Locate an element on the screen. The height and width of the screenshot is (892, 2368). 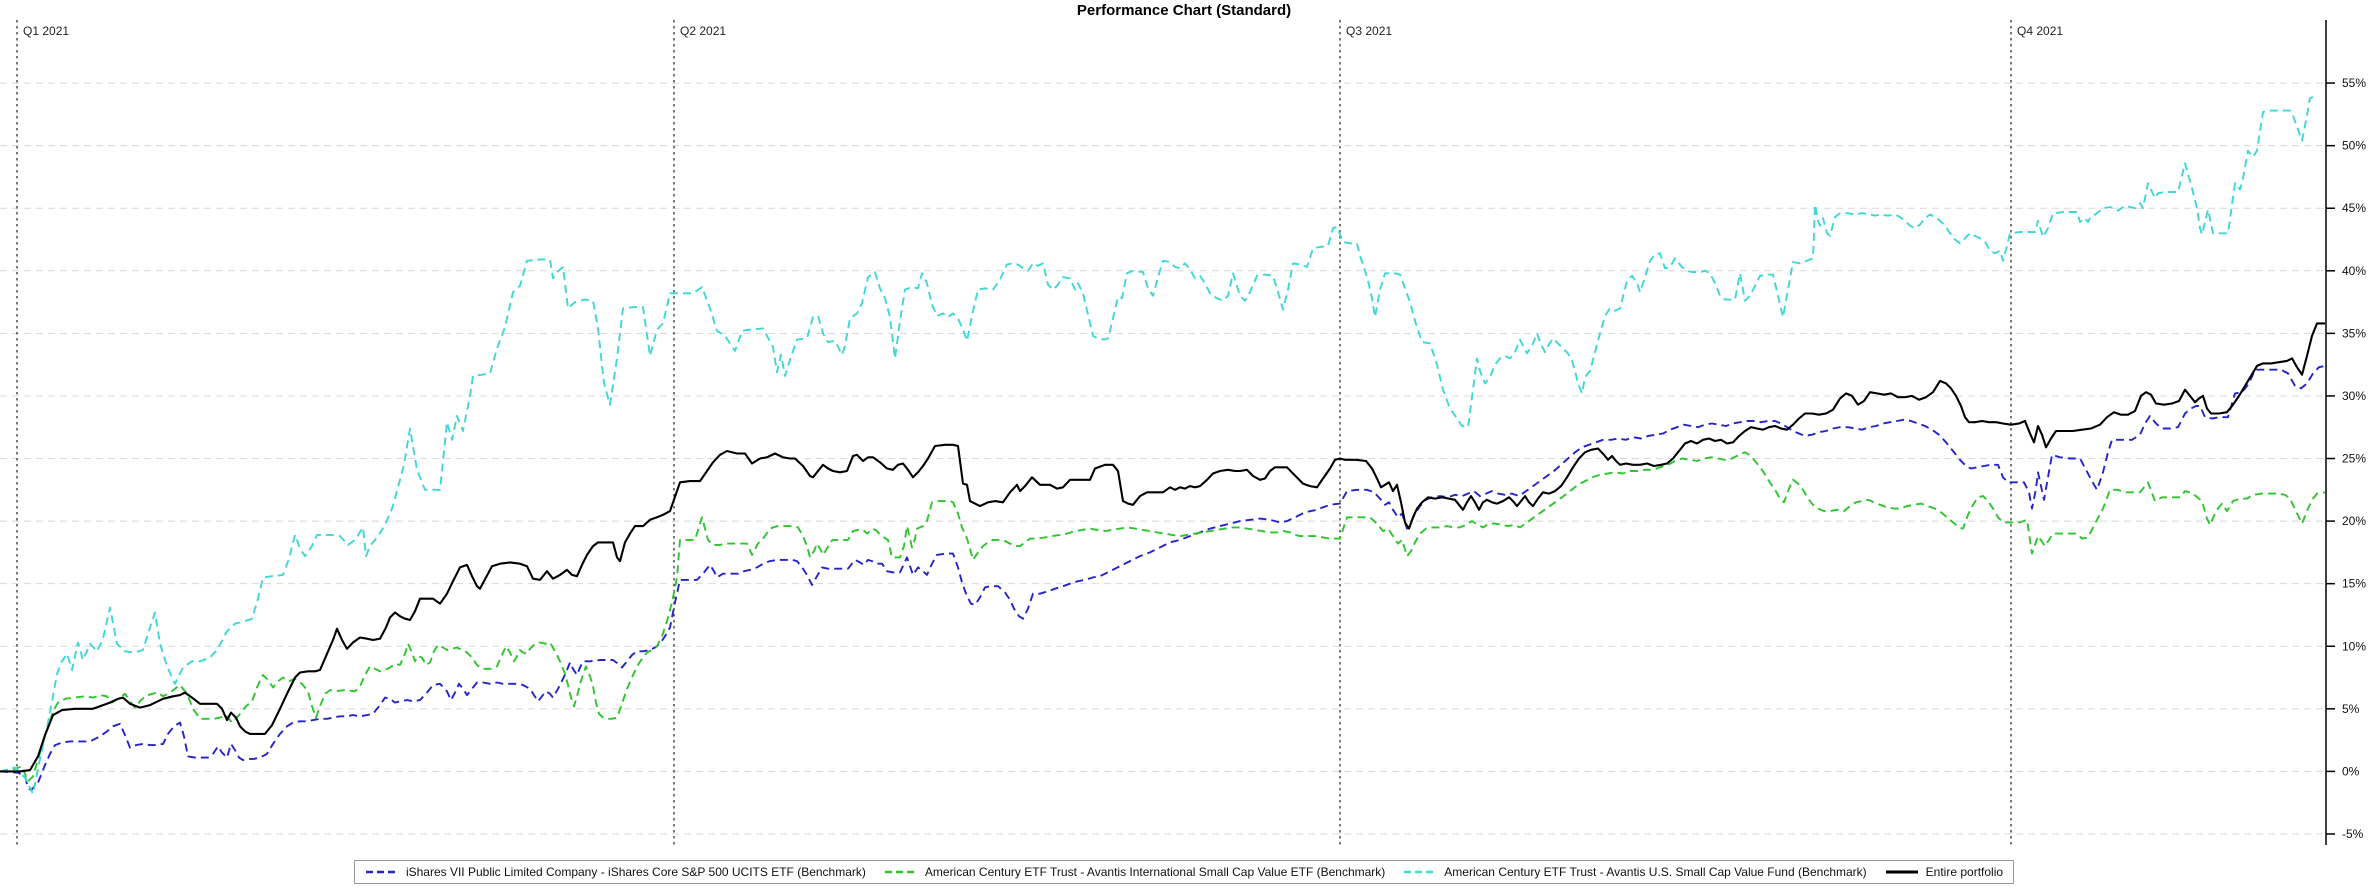
y-tick-label: 35% is located at coordinates (2354, 333).